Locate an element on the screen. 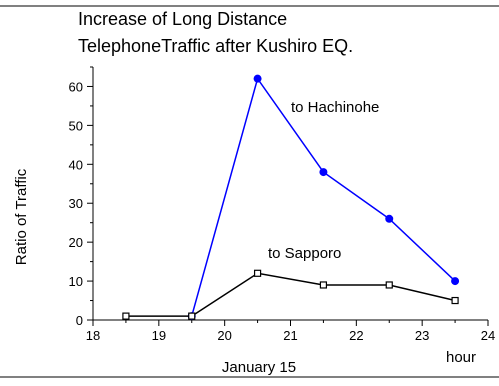 The image size is (499, 386). y-tick-label: 30 is located at coordinates (76, 203).